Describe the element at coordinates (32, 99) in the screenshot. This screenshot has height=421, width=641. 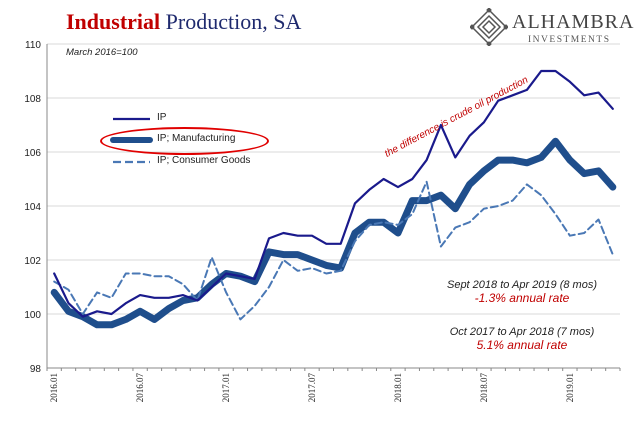
I see `y-tick-label-108: 108` at that location.